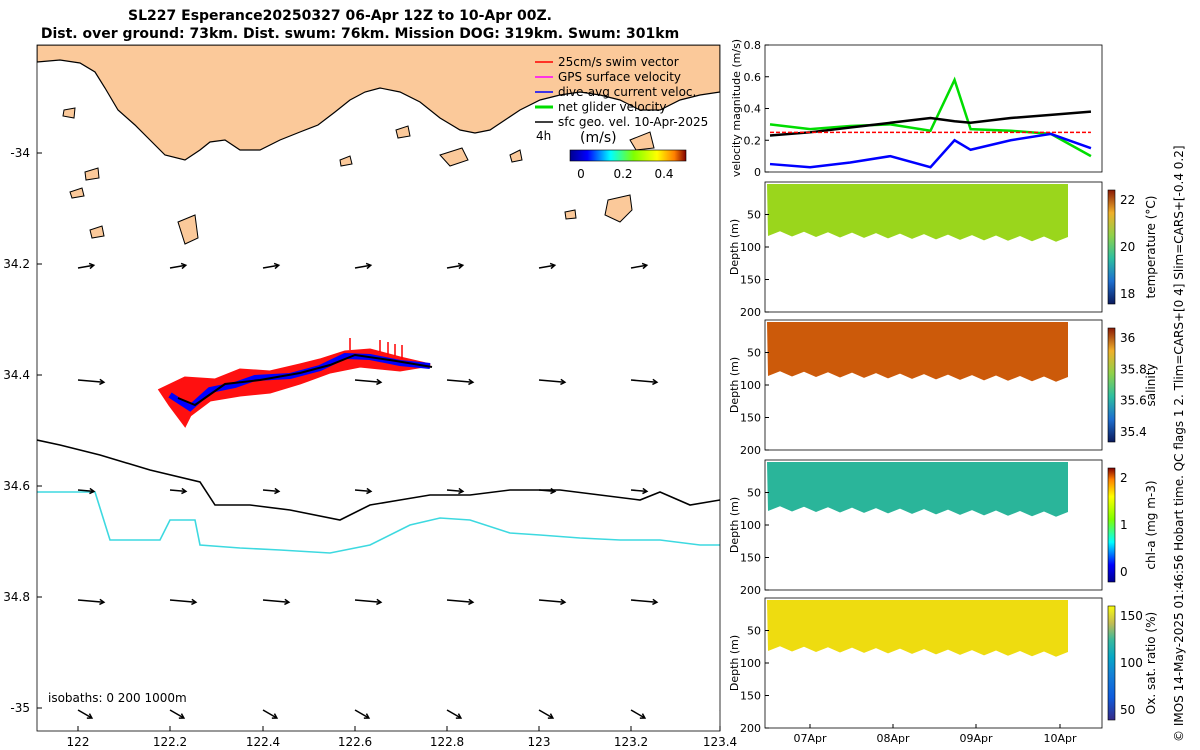  What do you see at coordinates (976, 738) in the screenshot?
I see `time-tick-label: 09Apr` at bounding box center [976, 738].